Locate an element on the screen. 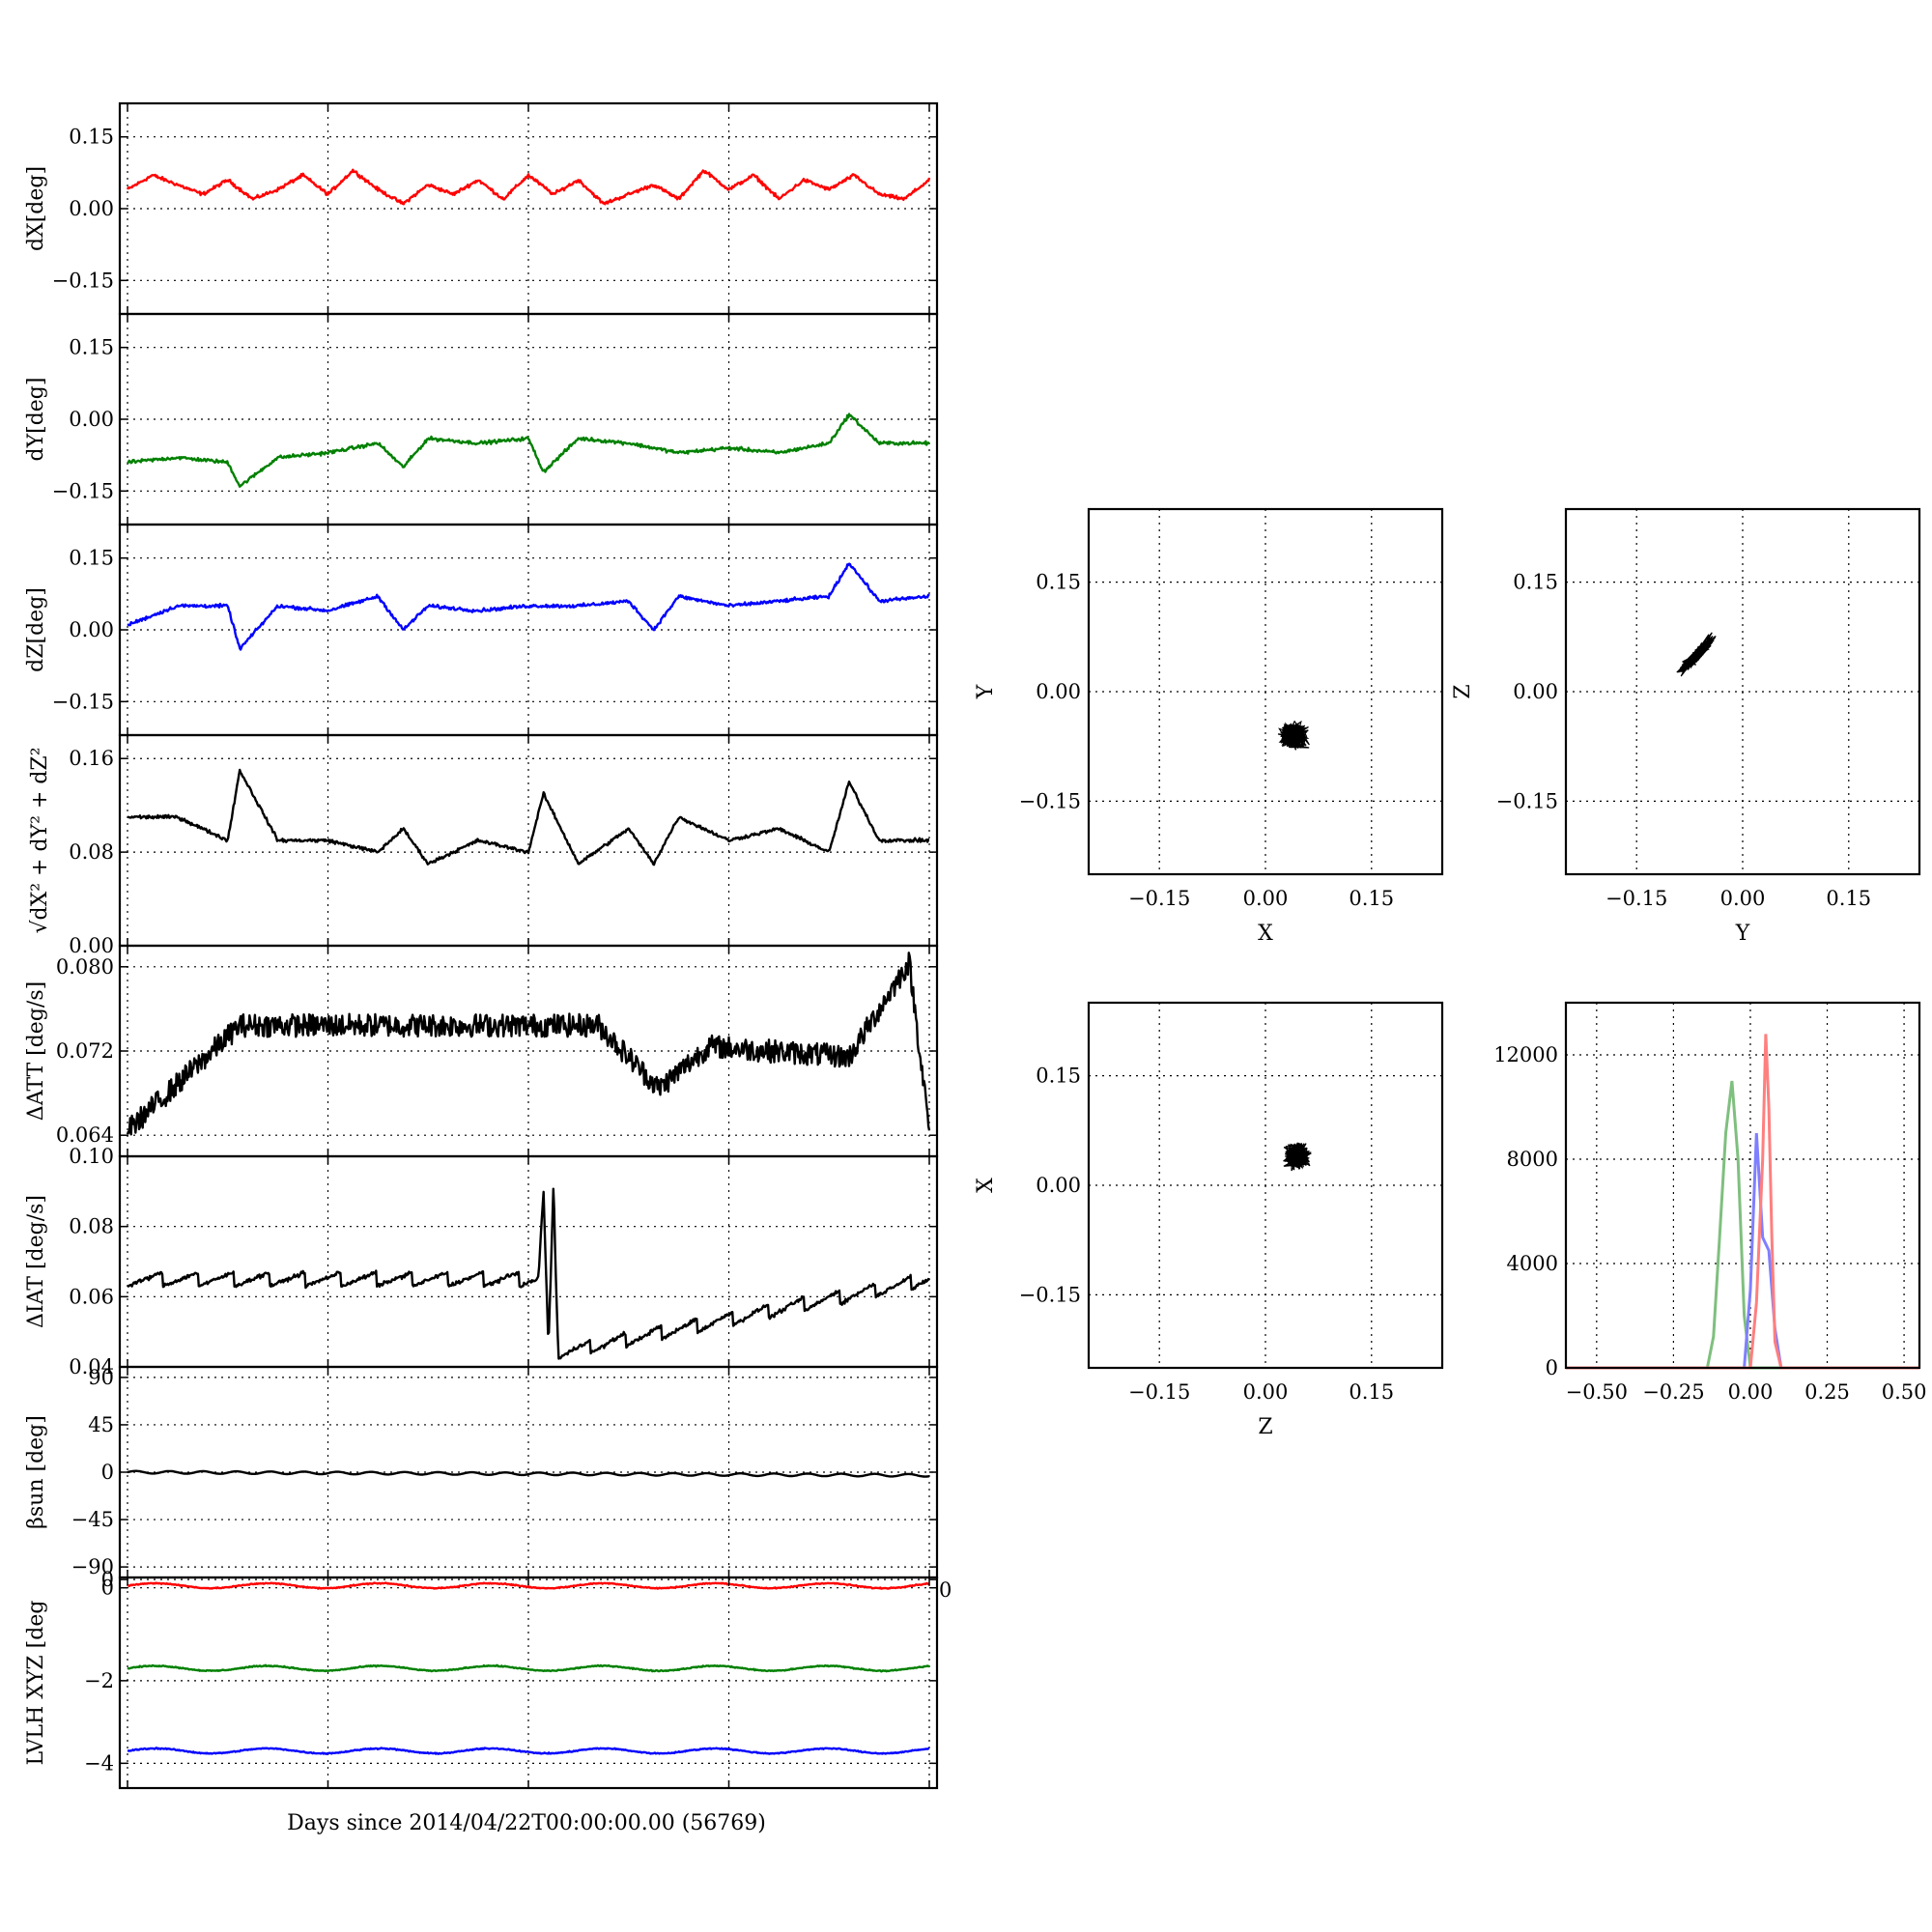 The image size is (1932, 1932). series-lvlh-red is located at coordinates (528, 1585).